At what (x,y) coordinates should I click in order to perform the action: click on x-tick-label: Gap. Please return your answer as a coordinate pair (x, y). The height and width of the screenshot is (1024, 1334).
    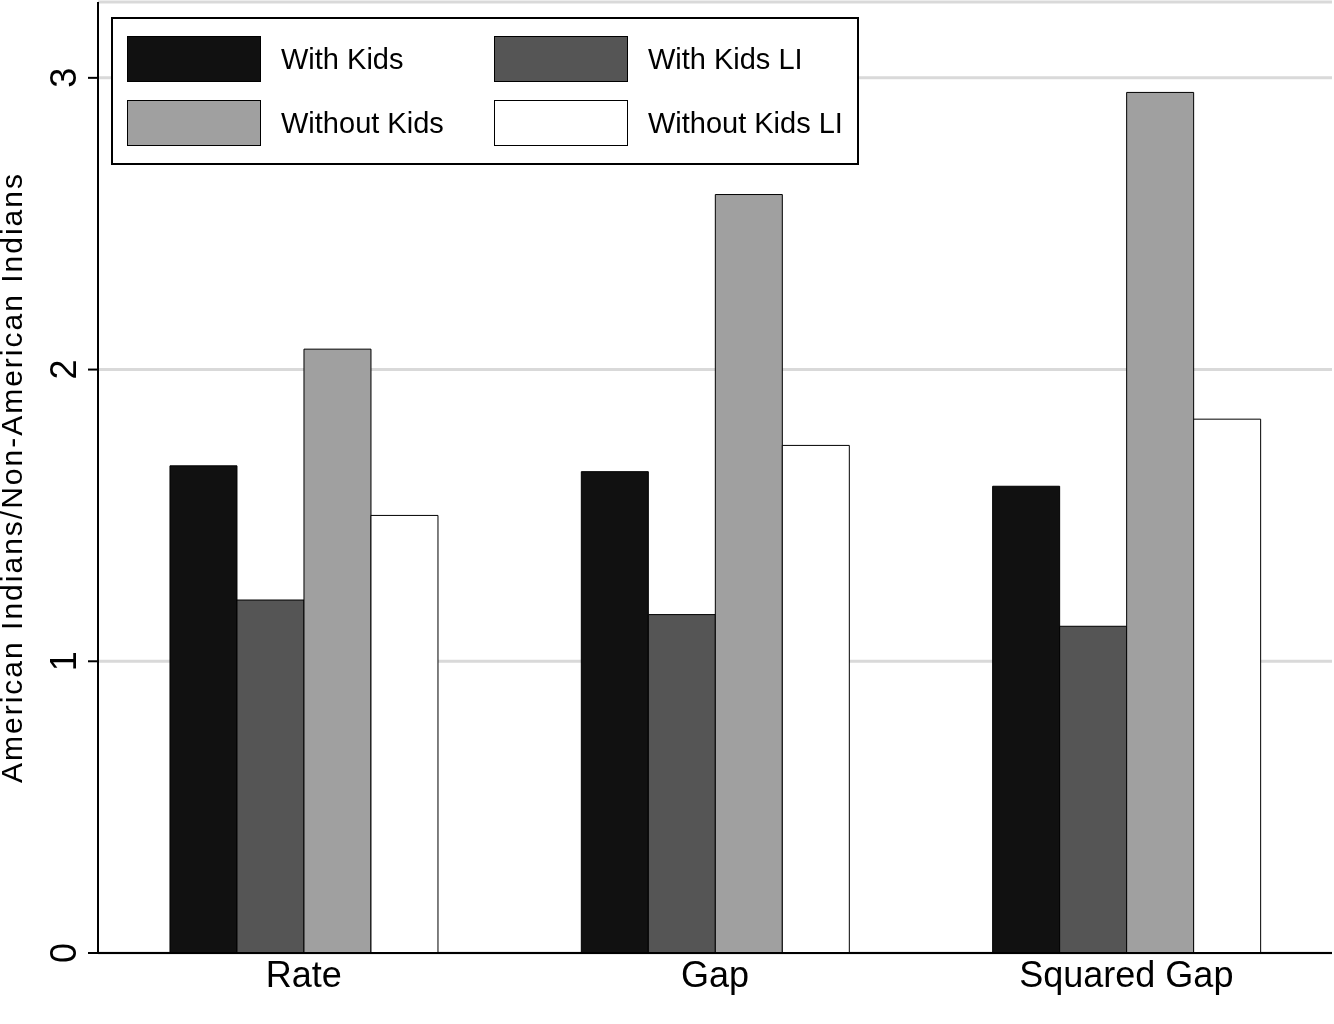
    Looking at the image, I should click on (715, 974).